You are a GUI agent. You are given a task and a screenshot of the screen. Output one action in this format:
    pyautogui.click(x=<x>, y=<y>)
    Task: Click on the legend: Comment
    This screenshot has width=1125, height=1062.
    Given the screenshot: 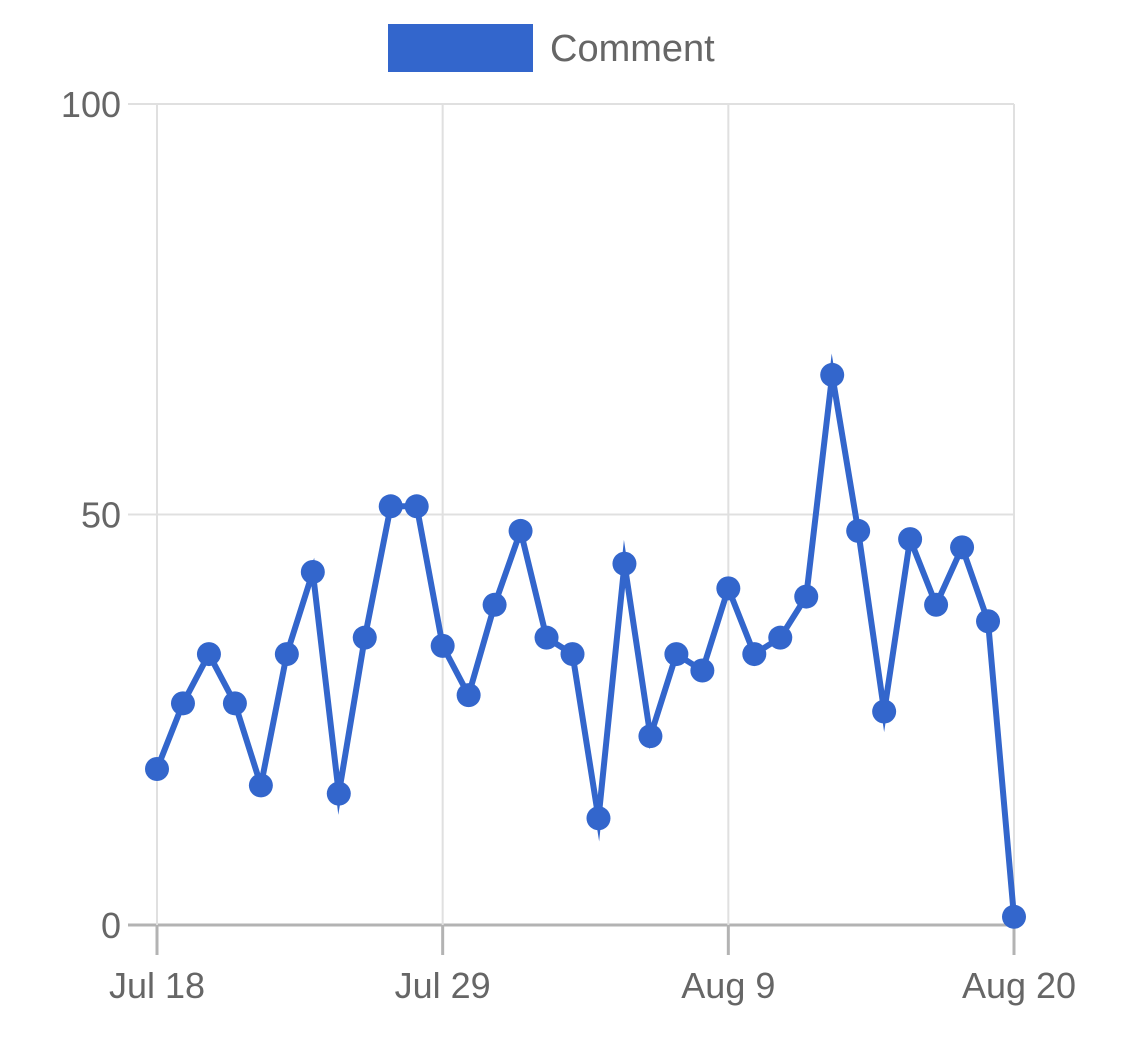 What is the action you would take?
    pyautogui.click(x=551, y=48)
    